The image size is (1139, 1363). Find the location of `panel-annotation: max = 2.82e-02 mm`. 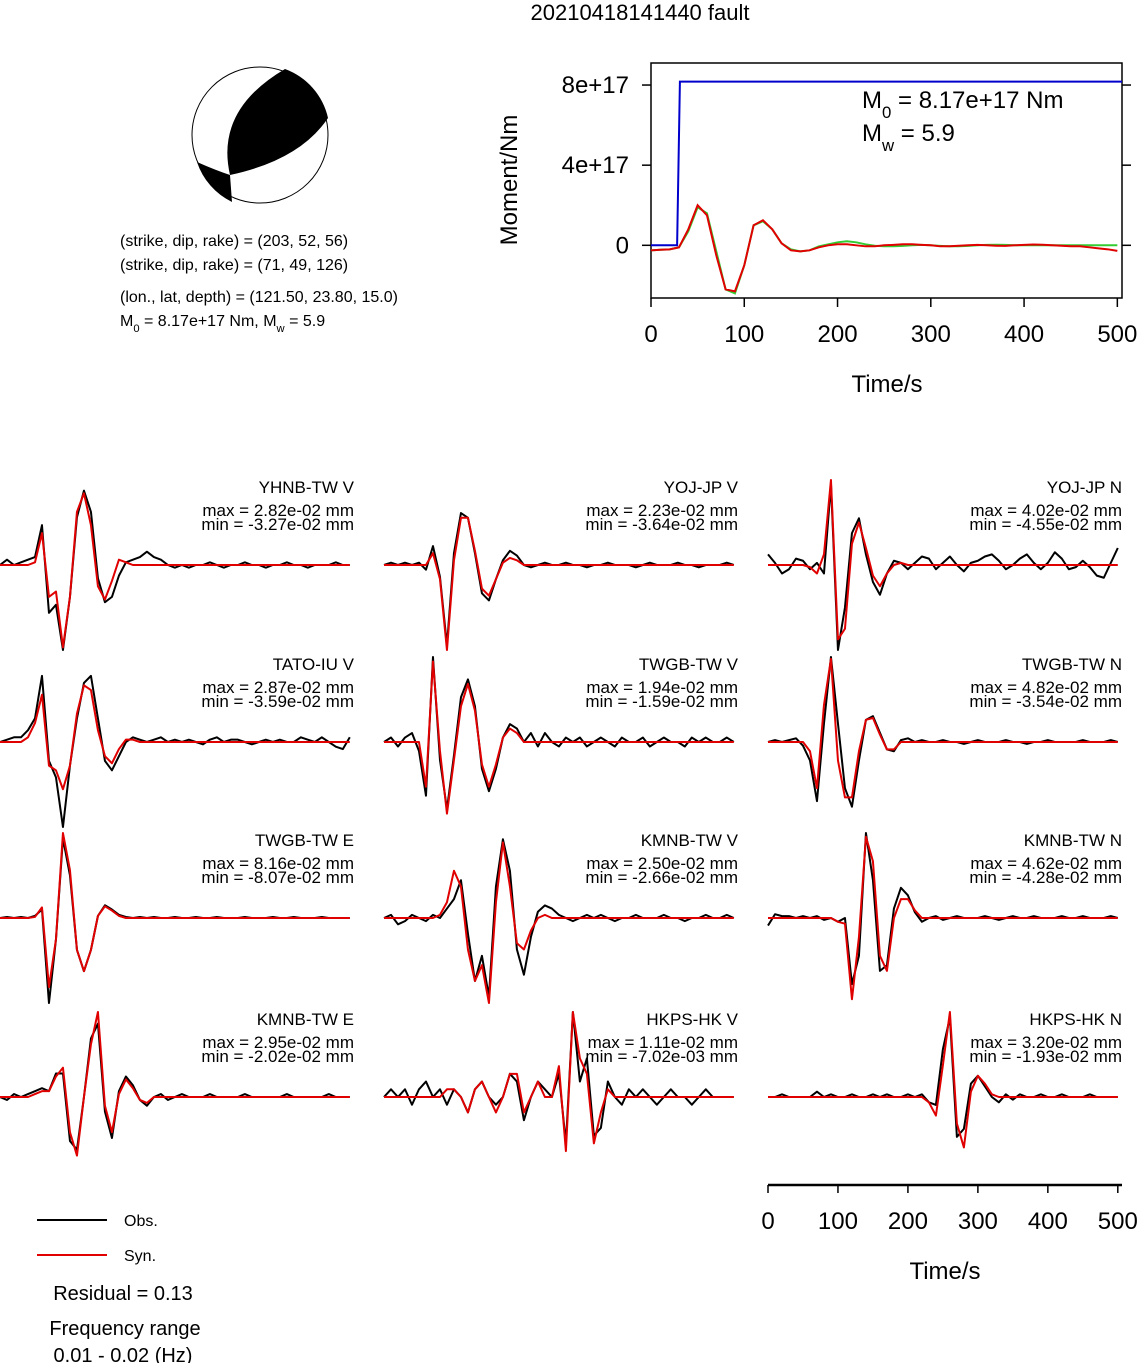

panel-annotation: max = 2.82e-02 mm is located at coordinates (278, 510).